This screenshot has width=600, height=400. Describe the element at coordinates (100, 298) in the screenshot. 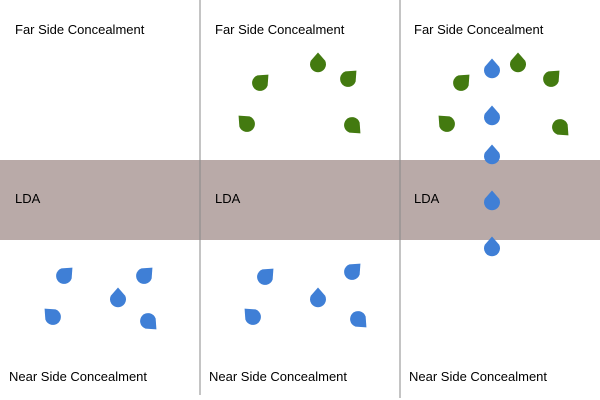

I see `panel-1-drops` at that location.